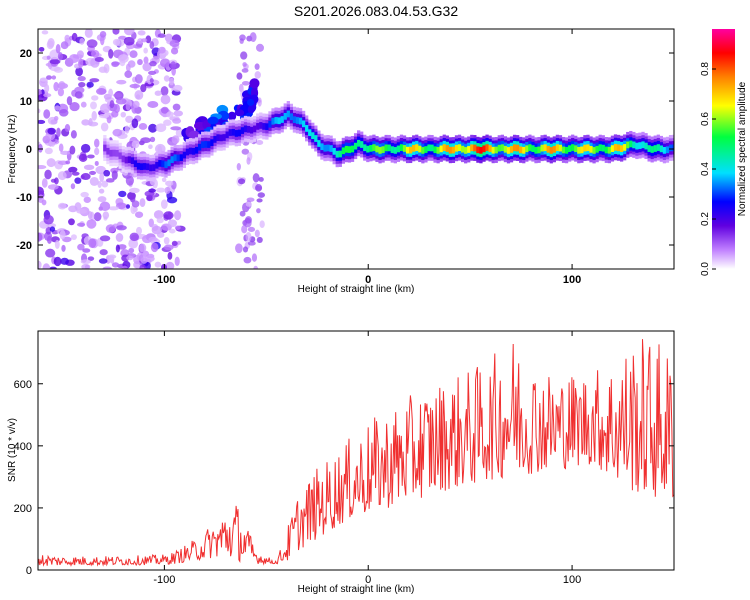 This screenshot has height=600, width=750. I want to click on spectrogram-y-tick-label: -10, so click(24, 198).